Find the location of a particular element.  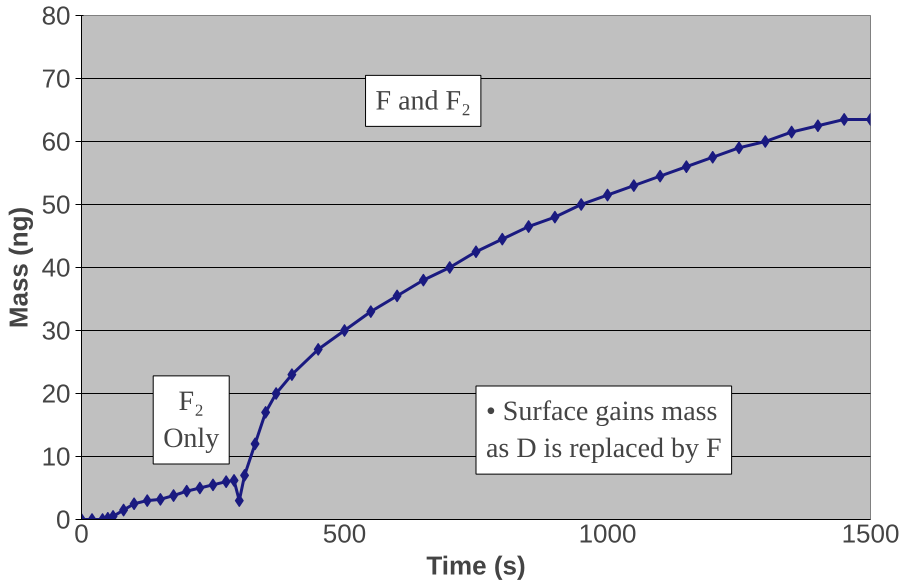

y-tick-label: 40 is located at coordinates (56, 267).